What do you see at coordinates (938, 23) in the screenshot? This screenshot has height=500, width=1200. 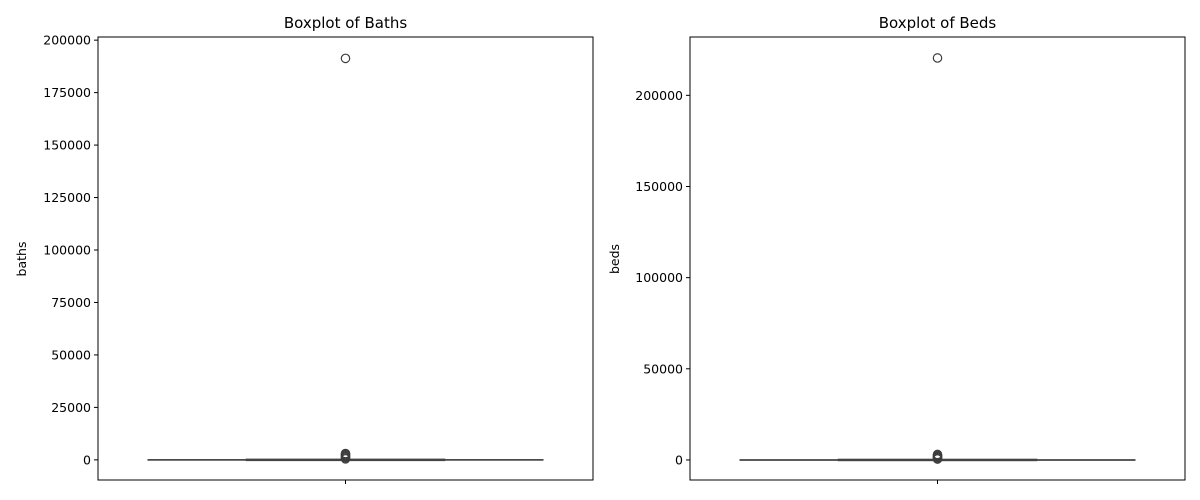 I see `chart-title: Boxplot of Beds` at bounding box center [938, 23].